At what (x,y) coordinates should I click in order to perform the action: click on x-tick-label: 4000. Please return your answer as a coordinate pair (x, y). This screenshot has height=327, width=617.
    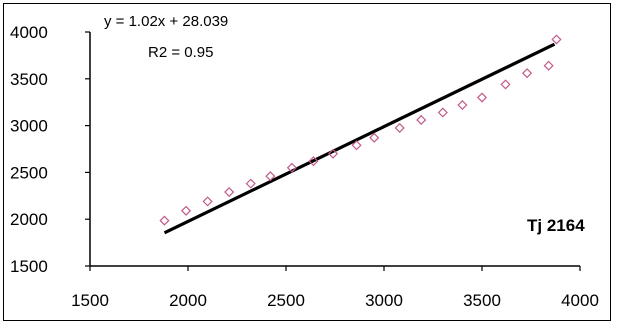
    Looking at the image, I should click on (580, 300).